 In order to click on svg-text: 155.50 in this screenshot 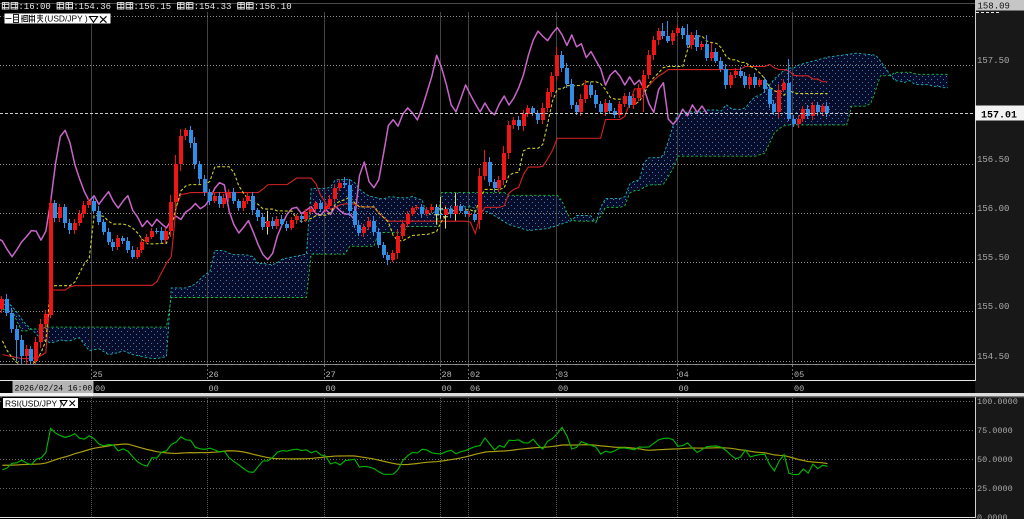, I will do `click(993, 258)`.